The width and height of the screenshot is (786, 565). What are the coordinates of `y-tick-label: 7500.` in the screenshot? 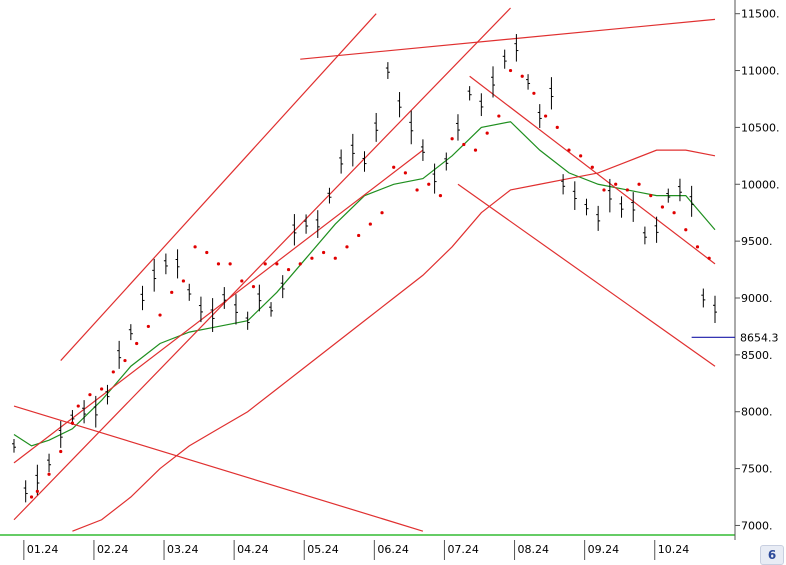 It's located at (757, 469).